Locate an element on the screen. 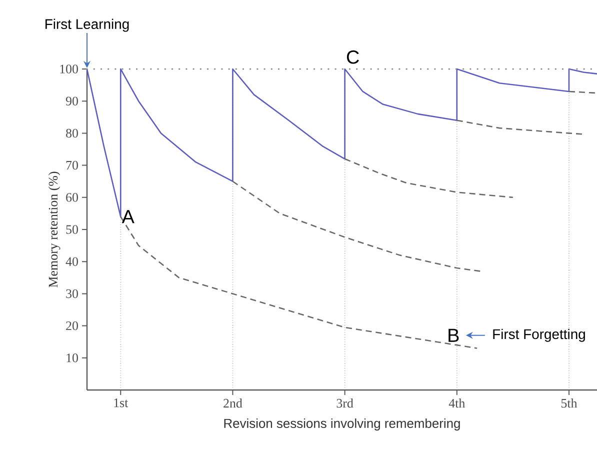 This screenshot has height=454, width=597. annotation: C is located at coordinates (352, 57).